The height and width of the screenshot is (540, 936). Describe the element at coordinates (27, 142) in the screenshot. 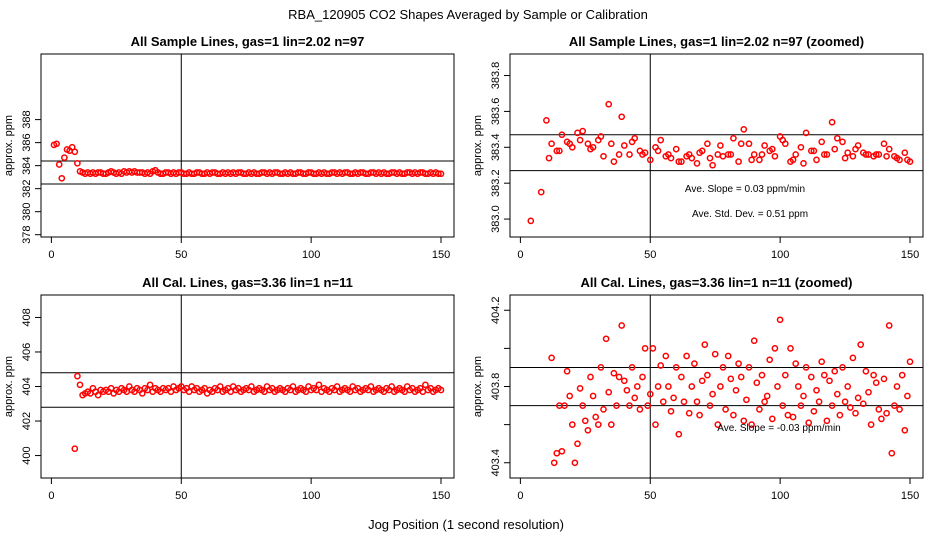

I see `y-tick-label: 386` at that location.